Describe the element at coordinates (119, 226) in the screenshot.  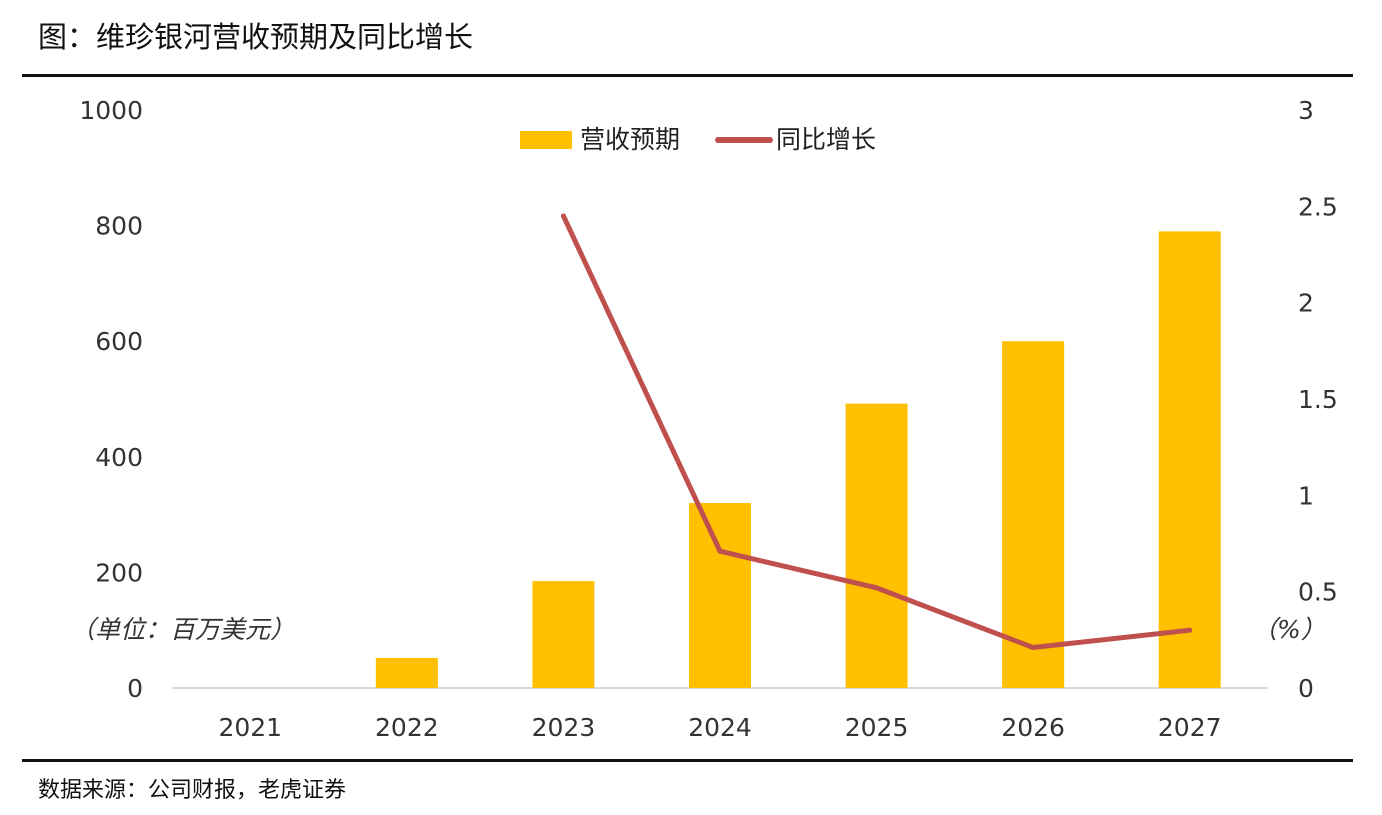
I see `left-tick-label: 800` at that location.